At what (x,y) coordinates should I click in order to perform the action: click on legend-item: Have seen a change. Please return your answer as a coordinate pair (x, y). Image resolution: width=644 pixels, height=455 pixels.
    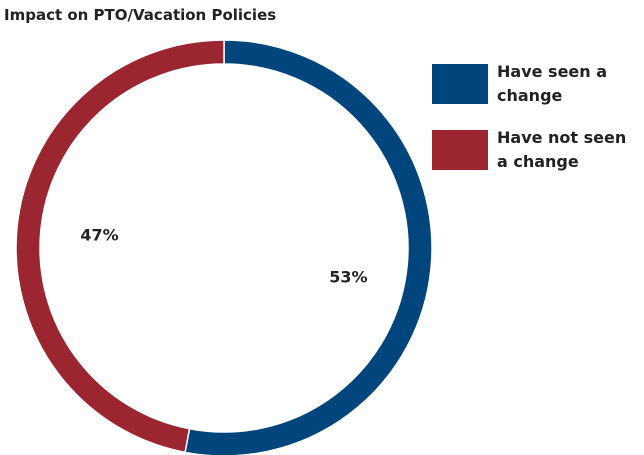
    Looking at the image, I should click on (534, 85).